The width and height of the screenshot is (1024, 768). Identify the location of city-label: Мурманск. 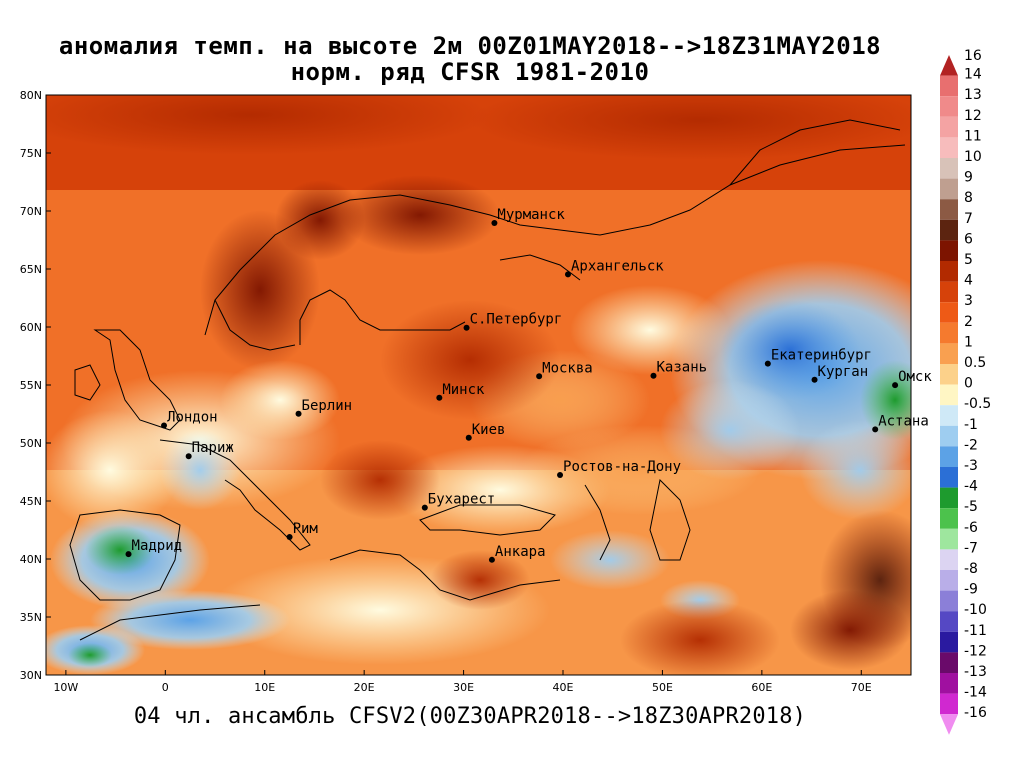
(531, 215).